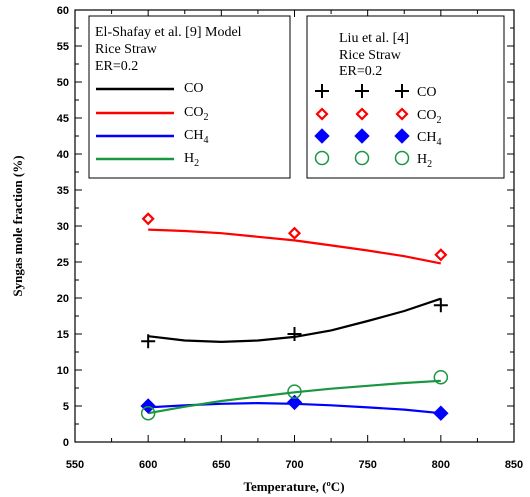  I want to click on model-legend-label-co2: CO2, so click(196, 114).